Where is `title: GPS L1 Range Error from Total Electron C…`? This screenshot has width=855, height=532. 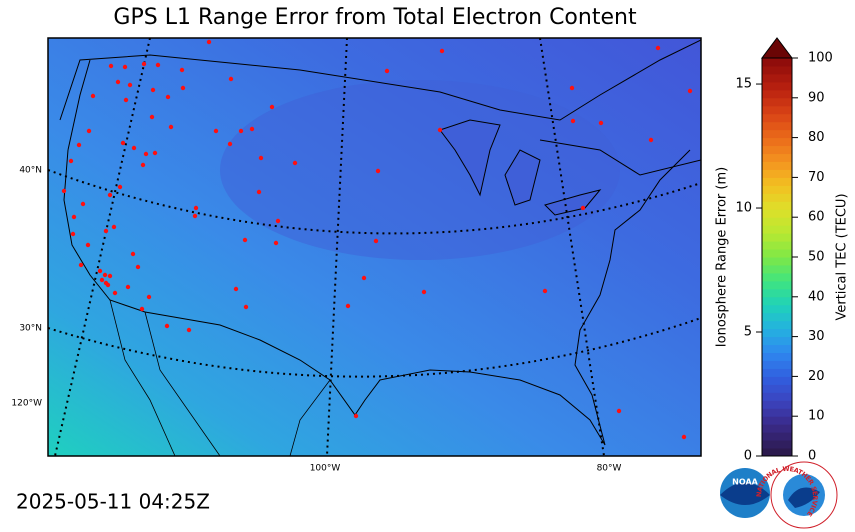
title: GPS L1 Range Error from Total Electron C… is located at coordinates (375, 17).